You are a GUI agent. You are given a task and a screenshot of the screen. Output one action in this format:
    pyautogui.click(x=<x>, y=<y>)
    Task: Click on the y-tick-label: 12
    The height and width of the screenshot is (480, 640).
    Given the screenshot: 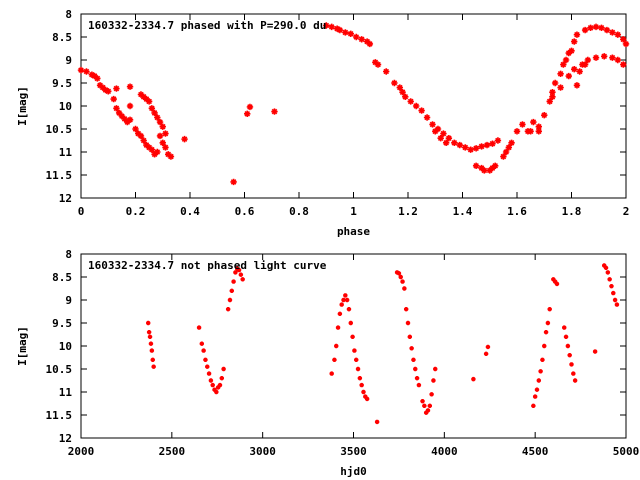 What is the action you would take?
    pyautogui.click(x=65, y=198)
    